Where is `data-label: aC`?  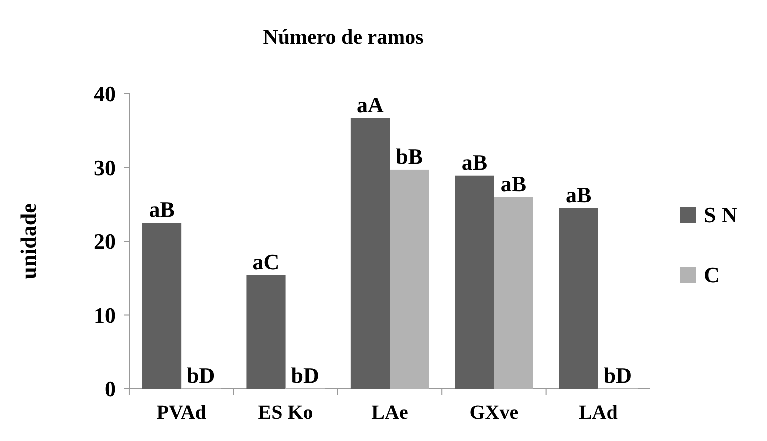
data-label: aC is located at coordinates (266, 261).